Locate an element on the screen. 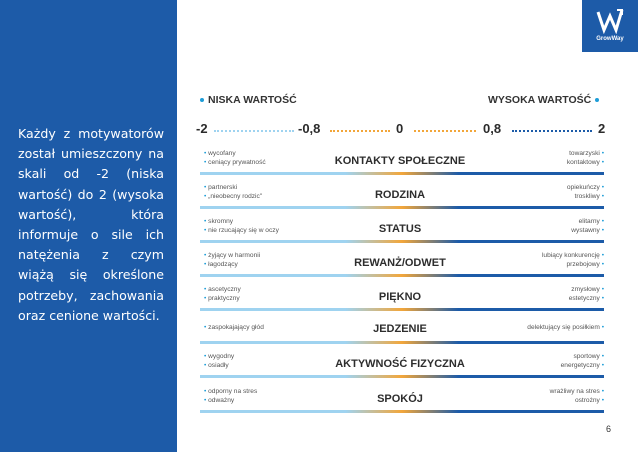 Image resolution: width=638 pixels, height=452 pixels. low-value-label: NISKA WARTOŚĆ is located at coordinates (252, 100).